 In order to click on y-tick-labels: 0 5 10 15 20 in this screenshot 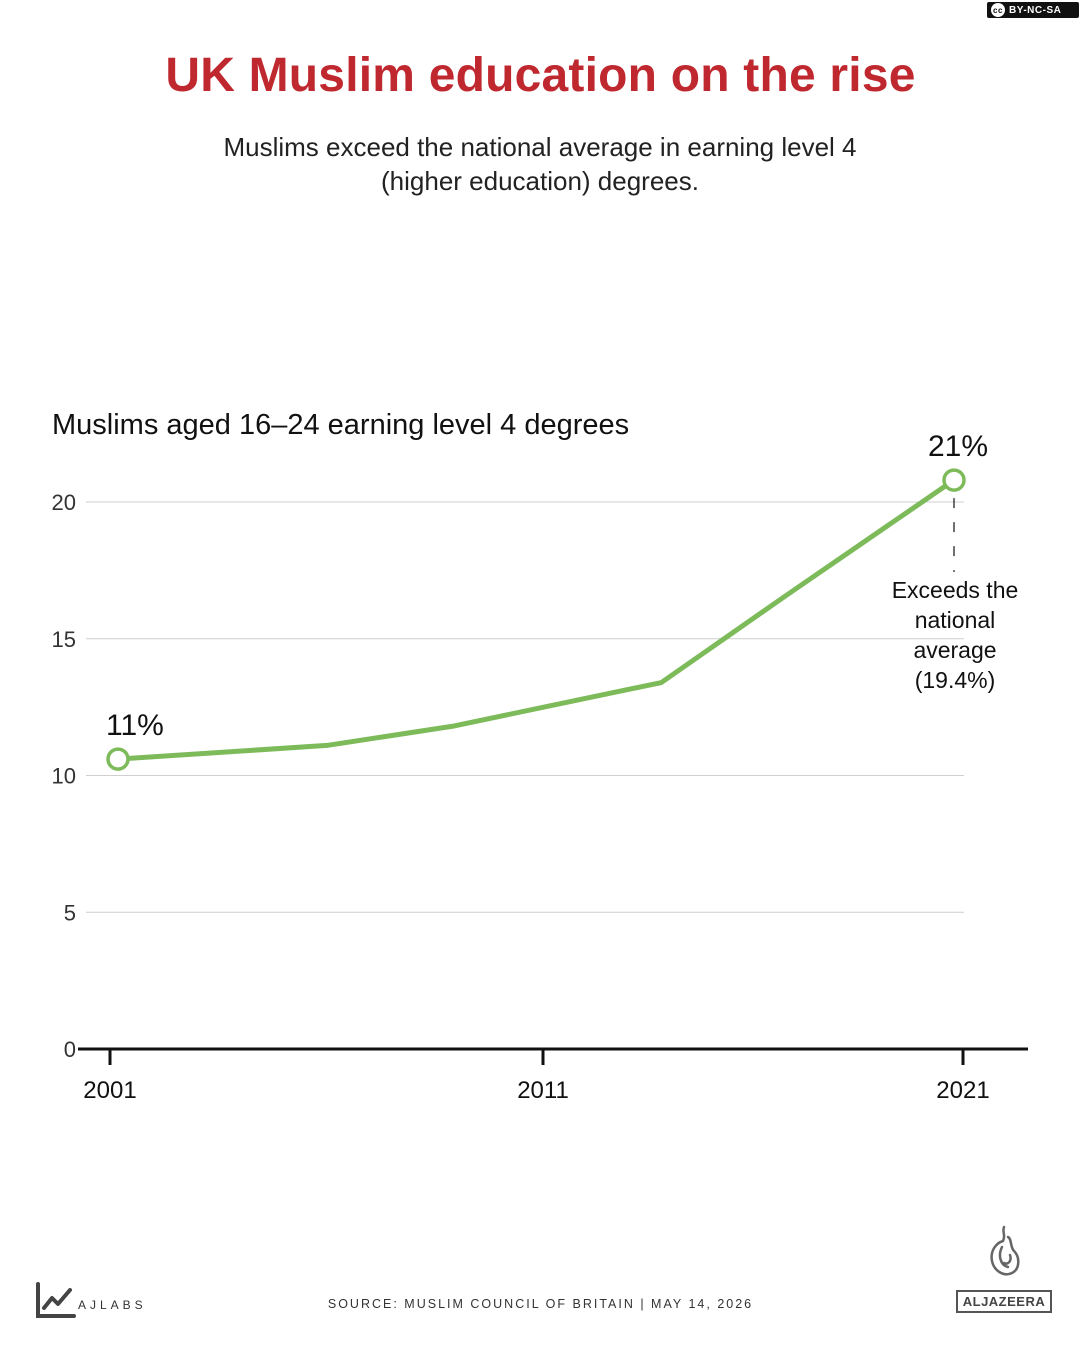, I will do `click(64, 776)`.